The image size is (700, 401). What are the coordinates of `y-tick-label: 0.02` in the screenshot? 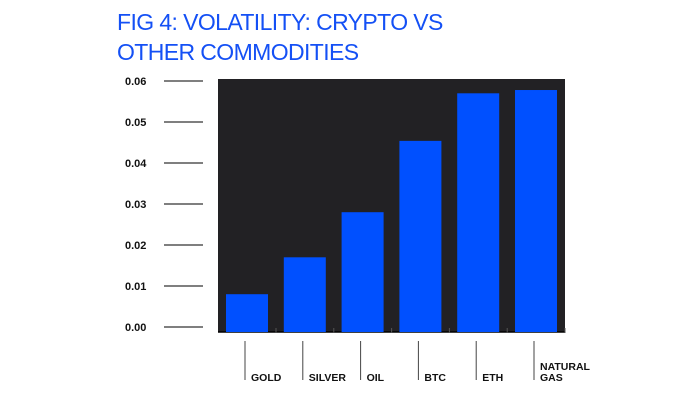 It's located at (135, 246).